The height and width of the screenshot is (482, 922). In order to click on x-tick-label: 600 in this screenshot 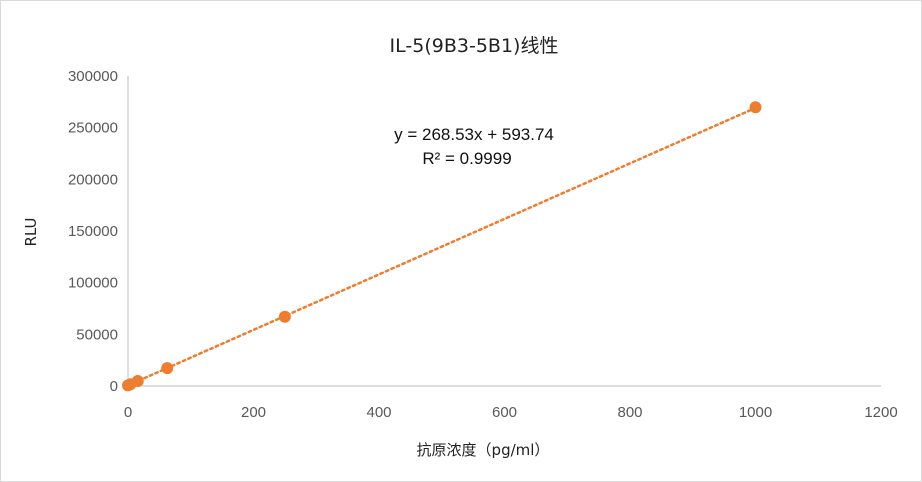, I will do `click(504, 412)`.